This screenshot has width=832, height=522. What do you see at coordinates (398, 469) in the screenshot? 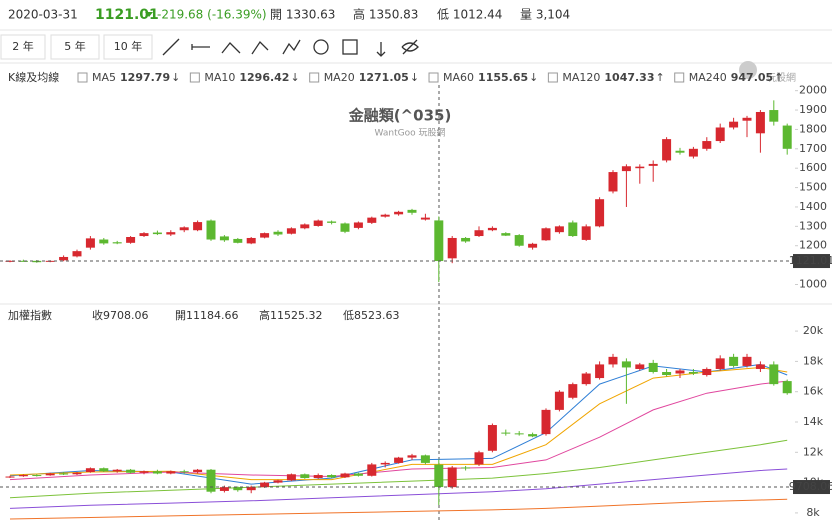
I see `ma-line` at bounding box center [398, 469].